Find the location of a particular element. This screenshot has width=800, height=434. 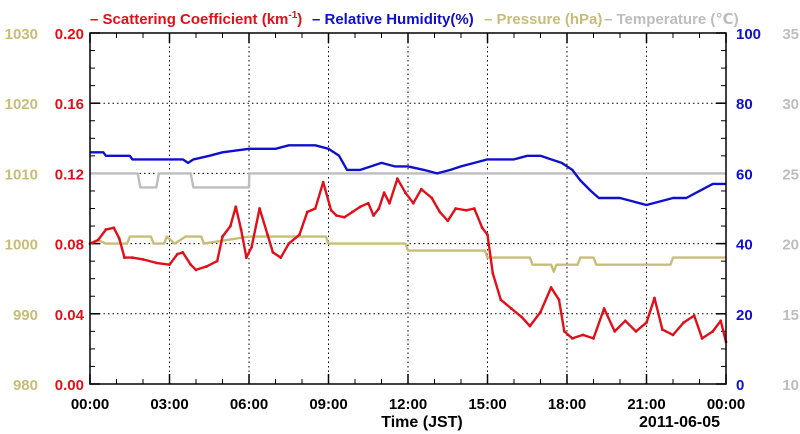

temperature-tick-label: 20 is located at coordinates (790, 245).